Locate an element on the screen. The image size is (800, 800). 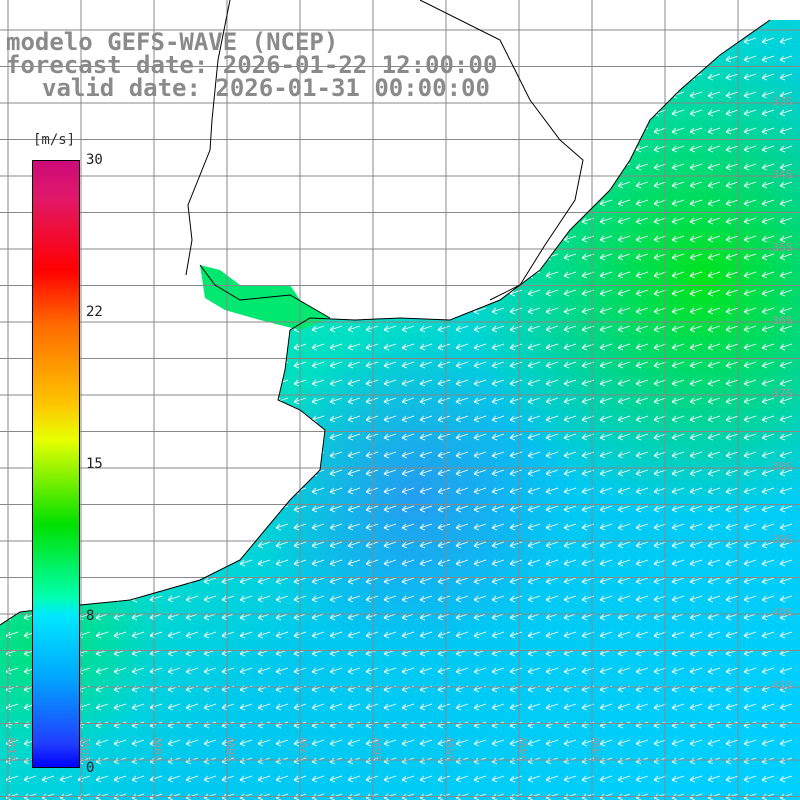
lat-label: 40S is located at coordinates (782, 612).